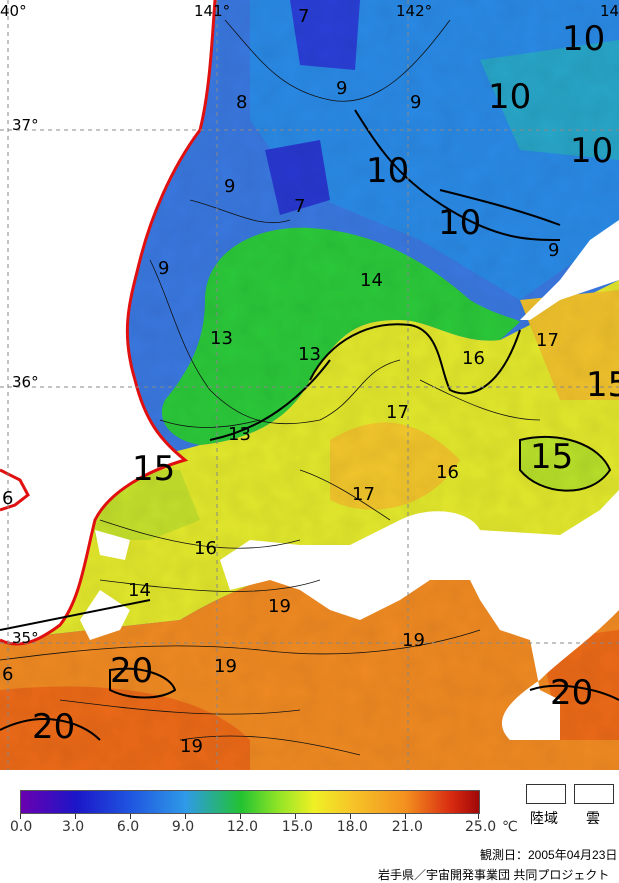 This screenshot has width=619, height=883. Describe the element at coordinates (594, 794) in the screenshot. I see `cloud-swatch` at that location.